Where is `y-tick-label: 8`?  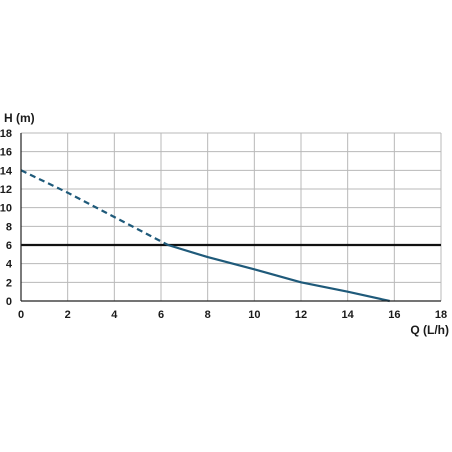
y-tick-label: 8 is located at coordinates (9, 227).